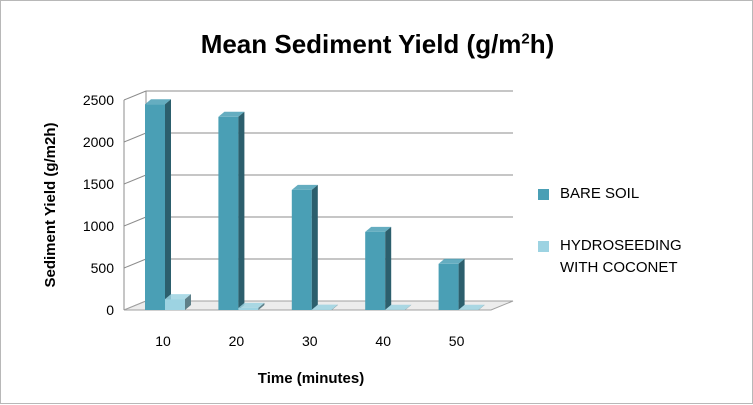 This screenshot has height=405, width=753. What do you see at coordinates (237, 341) in the screenshot?
I see `x-tick-label: 20` at bounding box center [237, 341].